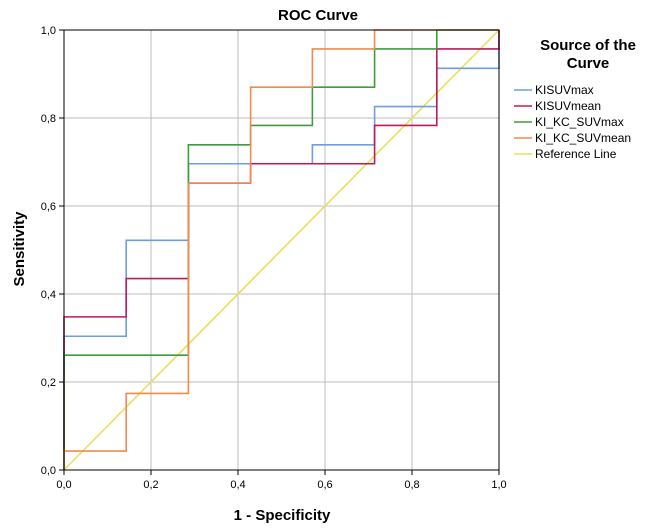 This screenshot has height=529, width=660. What do you see at coordinates (579, 122) in the screenshot?
I see `legend-label: KI_KC_SUVmax` at bounding box center [579, 122].